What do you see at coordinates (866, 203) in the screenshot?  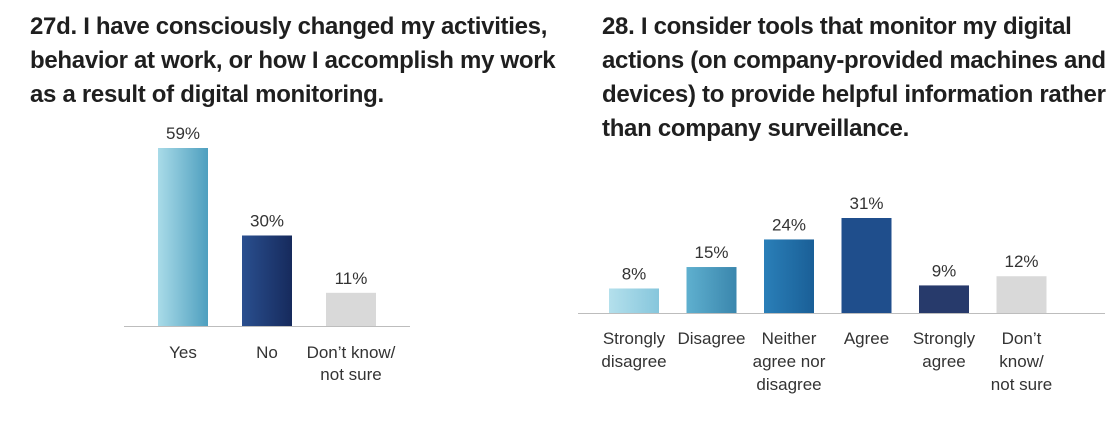 I see `data-label: 31%` at bounding box center [866, 203].